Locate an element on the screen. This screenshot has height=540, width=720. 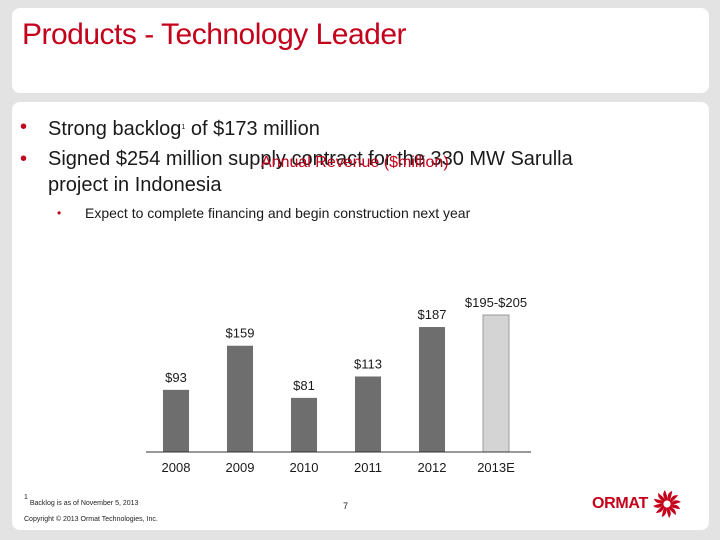
tick-label-2012: 2012 is located at coordinates (432, 467).